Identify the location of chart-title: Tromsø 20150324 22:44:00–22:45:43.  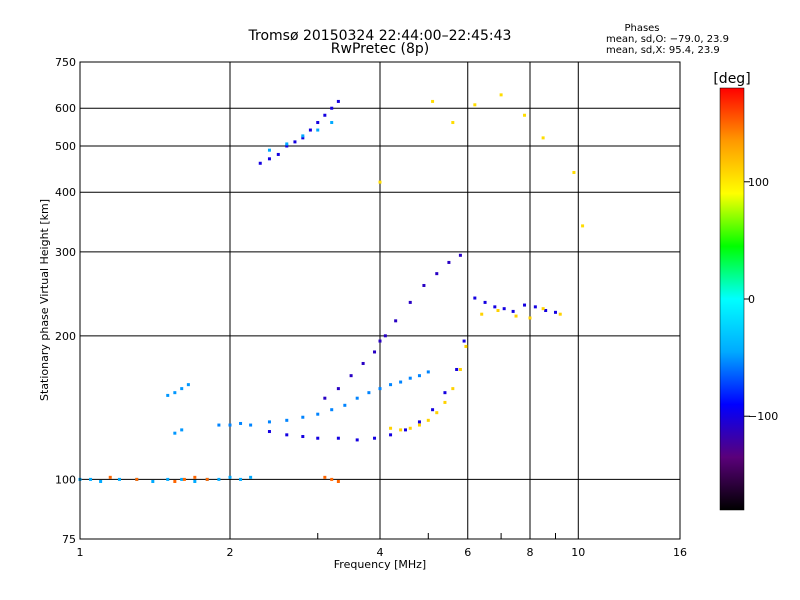
(380, 36).